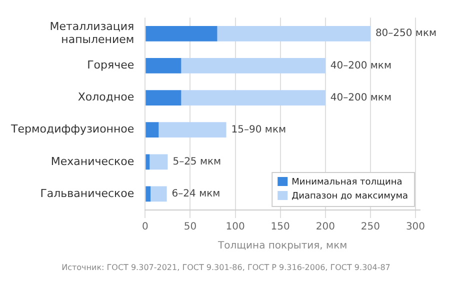 The width and height of the screenshot is (452, 282). What do you see at coordinates (72, 129) in the screenshot?
I see `y-tick-label: Термодиффузионное` at bounding box center [72, 129].